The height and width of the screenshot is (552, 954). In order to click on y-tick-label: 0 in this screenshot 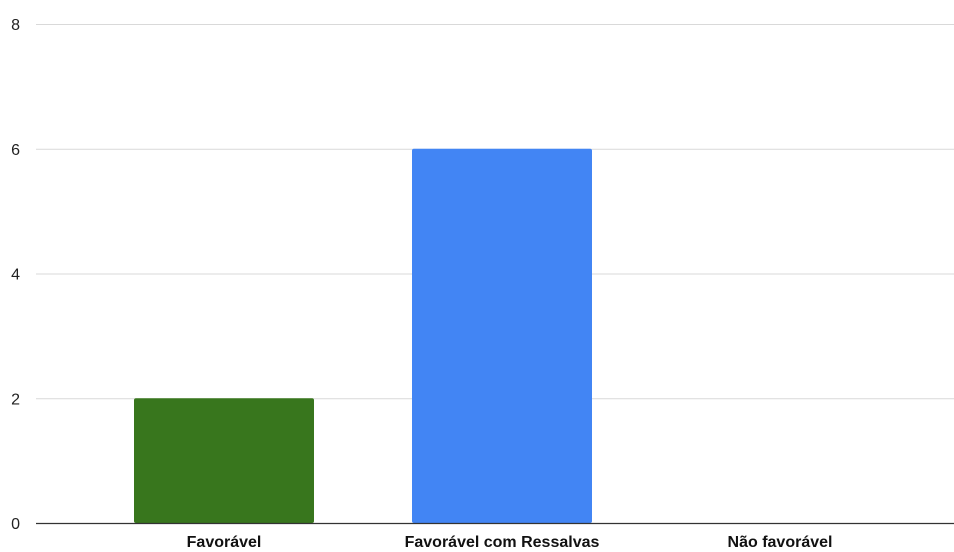, I will do `click(15, 524)`.